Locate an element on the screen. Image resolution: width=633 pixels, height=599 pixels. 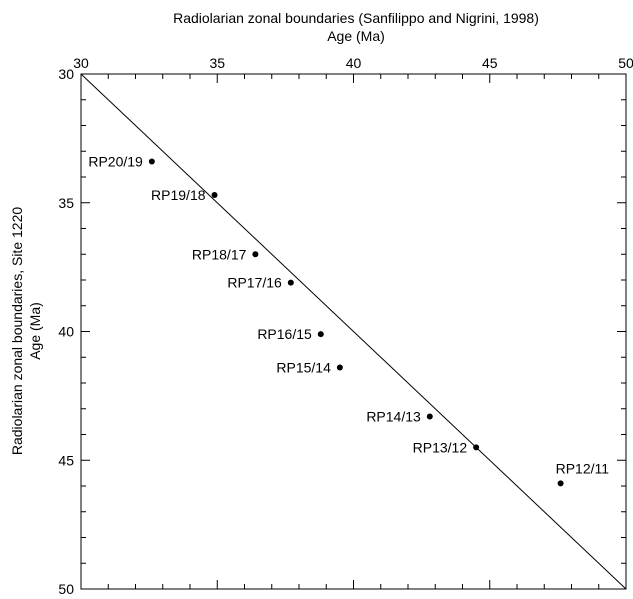
x-tick-label: 35 is located at coordinates (217, 63).